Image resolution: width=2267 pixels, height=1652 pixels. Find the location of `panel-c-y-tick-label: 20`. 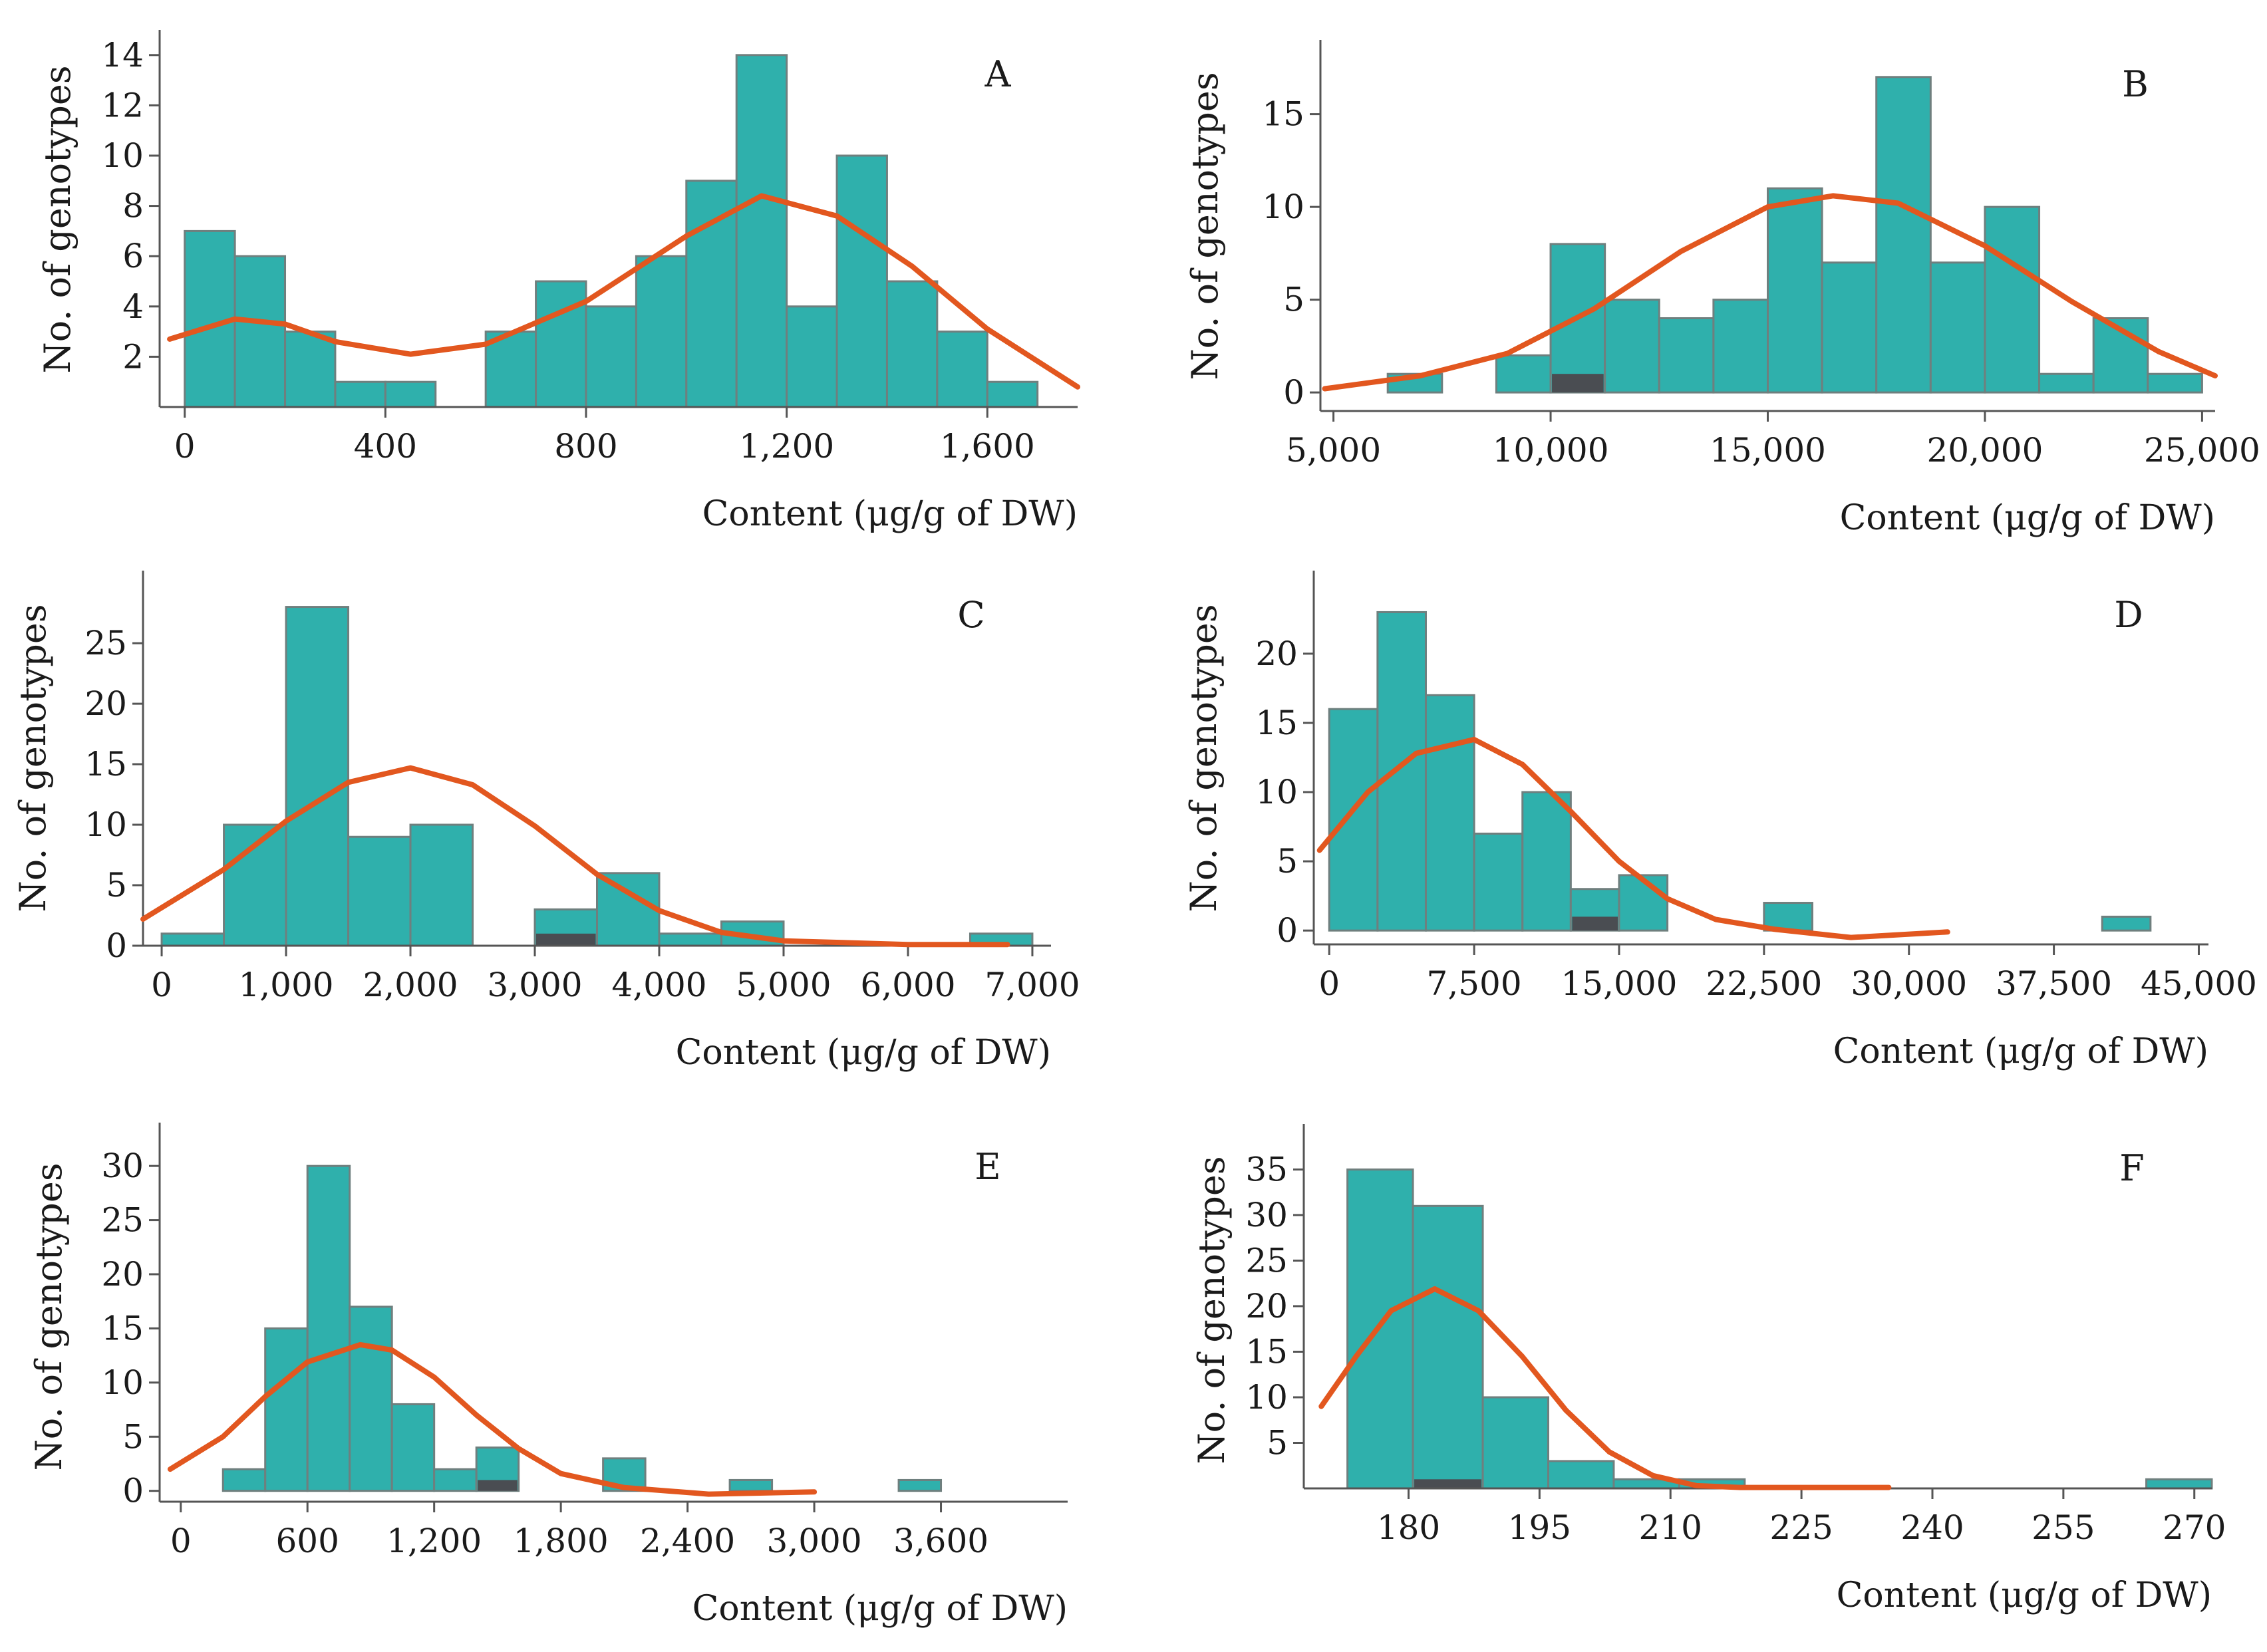

panel-c-y-tick-label: 20 is located at coordinates (105, 703).